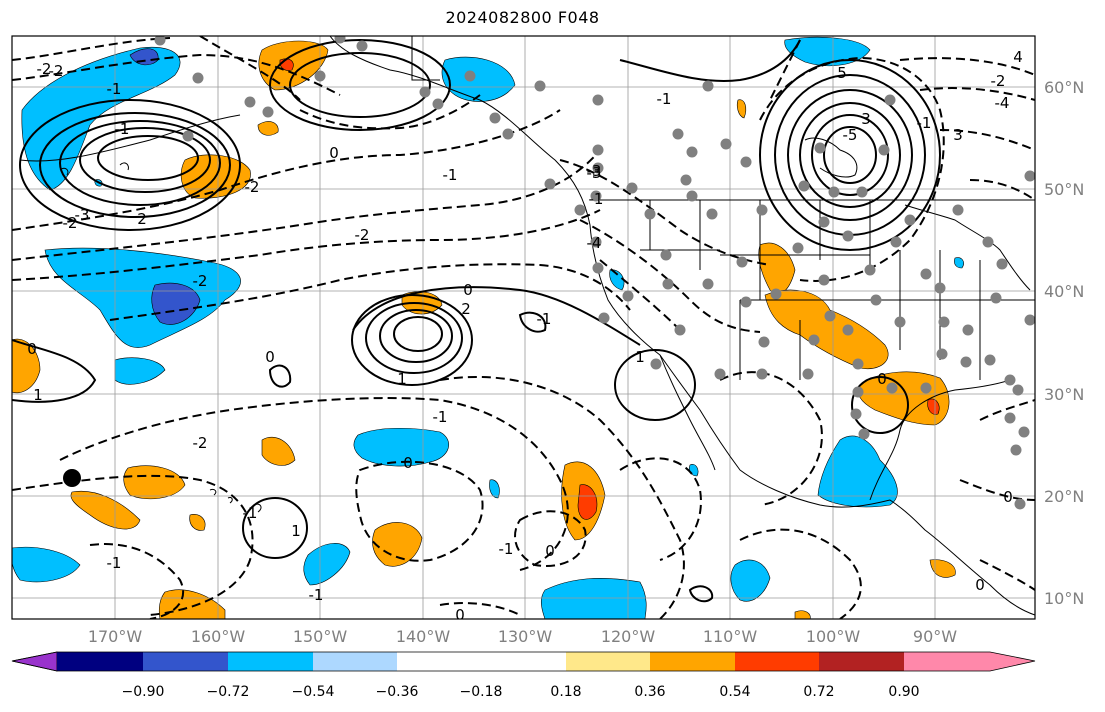 The image size is (1105, 712). Describe the element at coordinates (218, 636) in the screenshot. I see `lon-label: 160°W` at that location.